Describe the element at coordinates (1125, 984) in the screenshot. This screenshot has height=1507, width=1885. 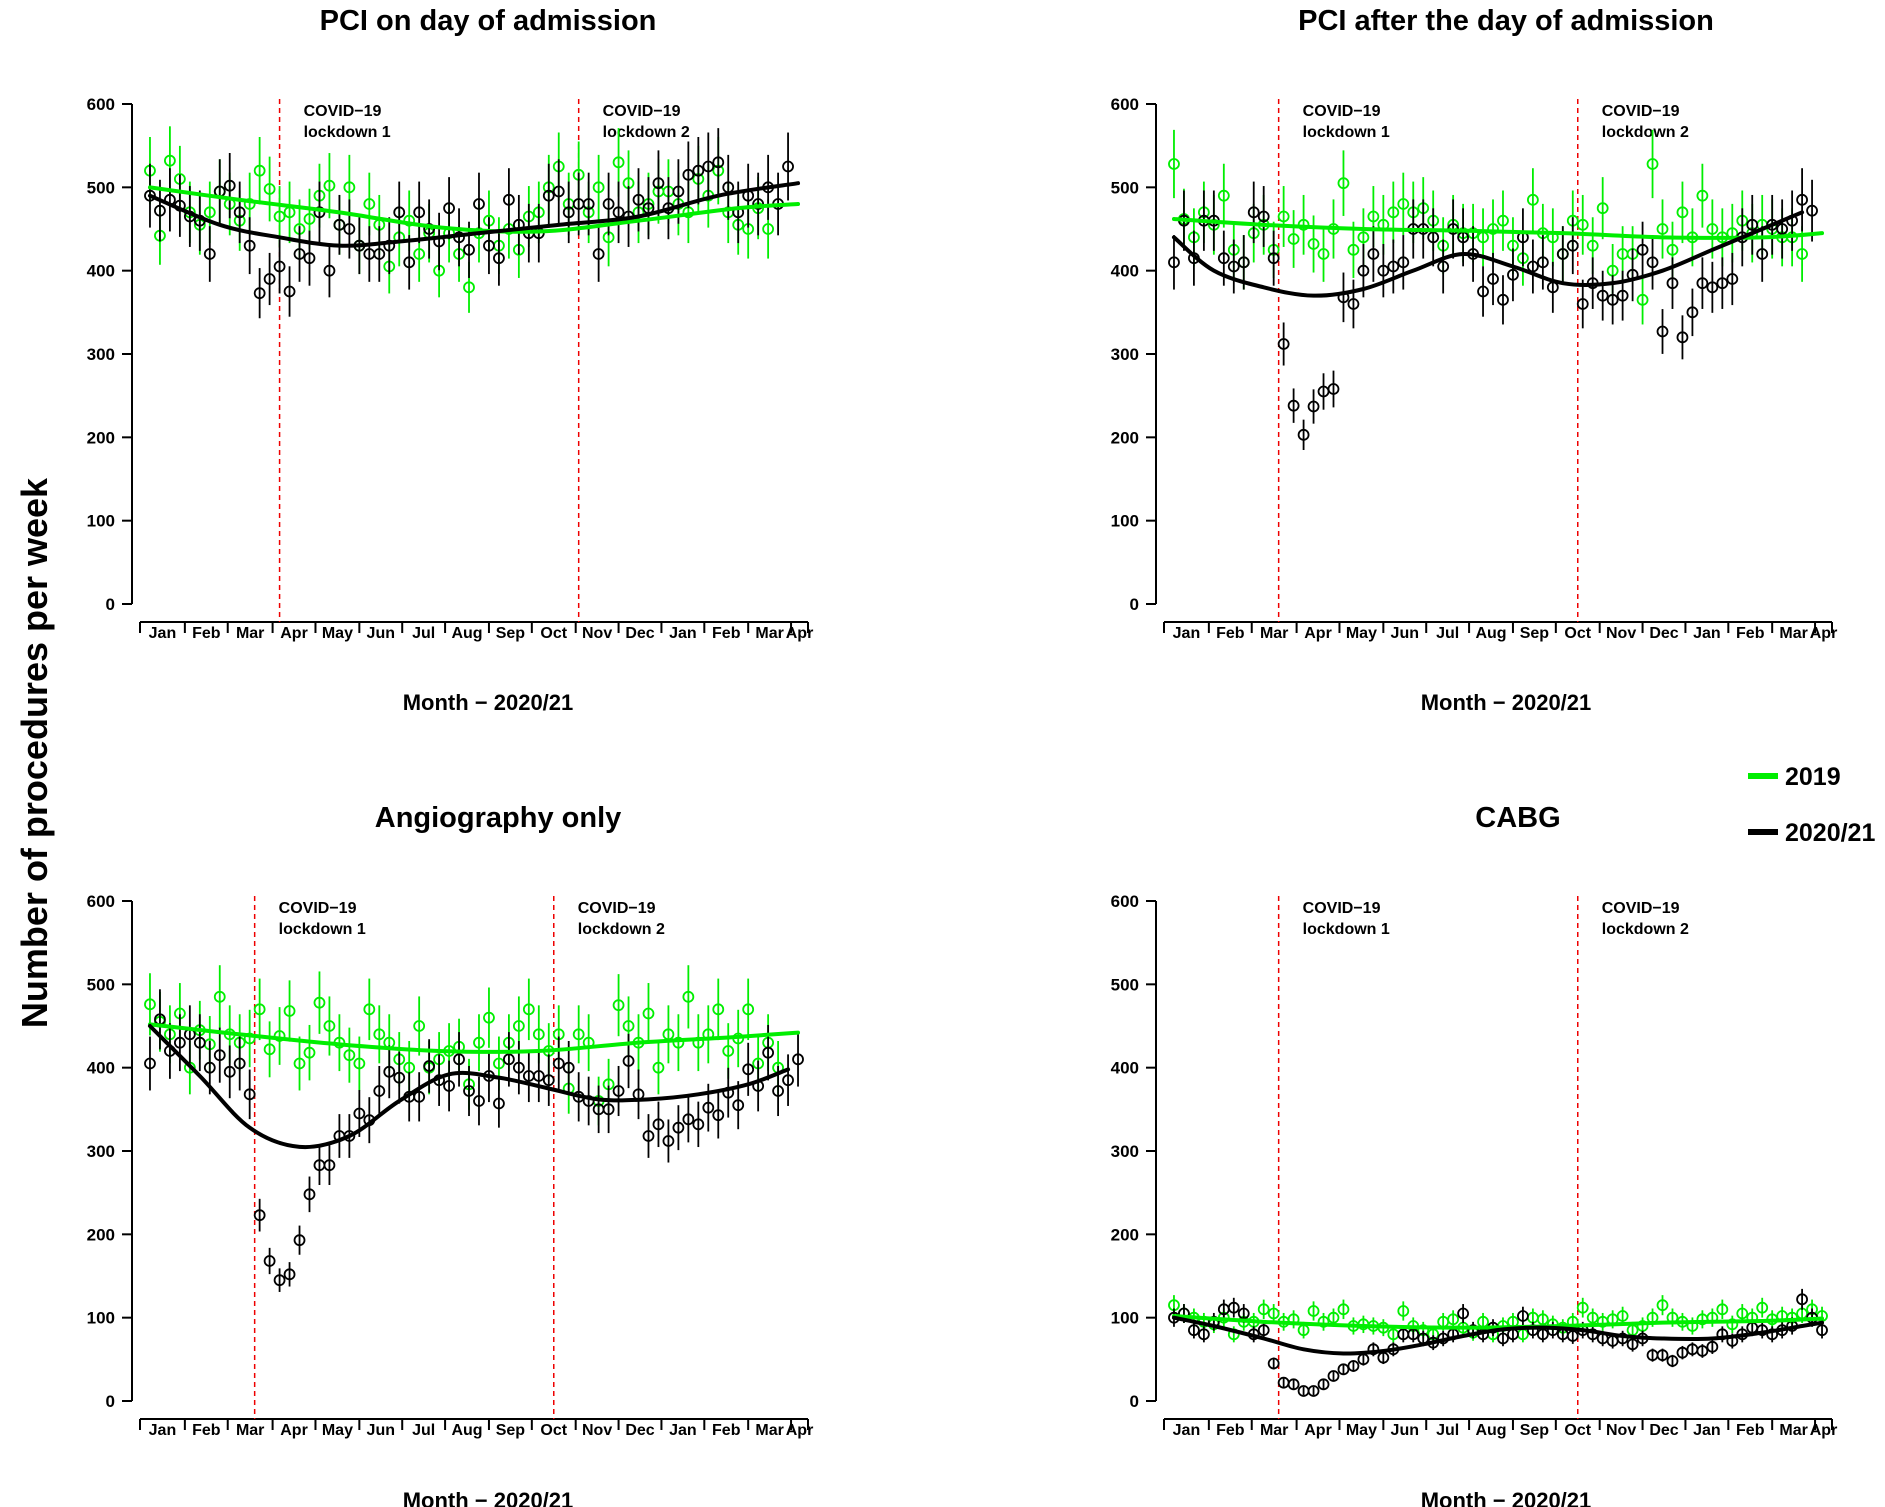
I see `y-tick-label: 500` at that location.